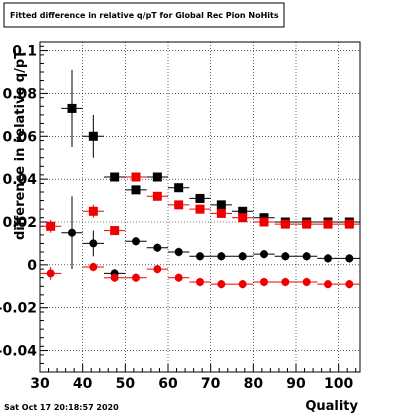  Describe the element at coordinates (126, 384) in the screenshot. I see `x-tick-label: 50` at that location.